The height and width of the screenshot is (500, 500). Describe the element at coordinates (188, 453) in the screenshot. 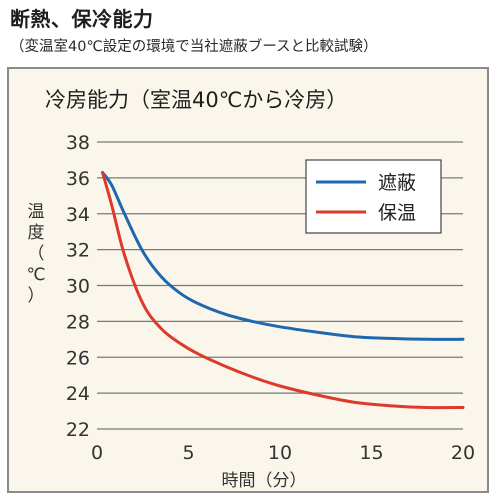

I see `x-tick-label: 5` at that location.